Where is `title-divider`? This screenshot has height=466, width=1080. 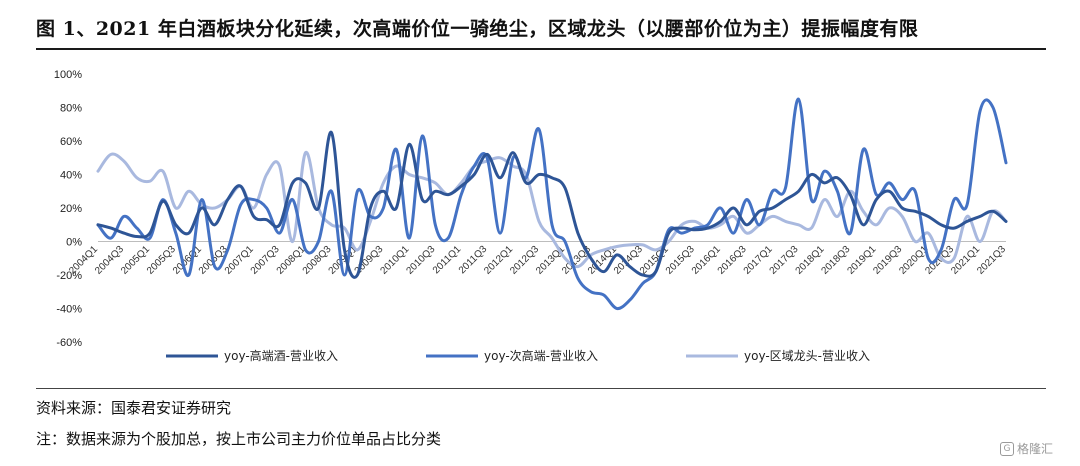
title-divider is located at coordinates (541, 49).